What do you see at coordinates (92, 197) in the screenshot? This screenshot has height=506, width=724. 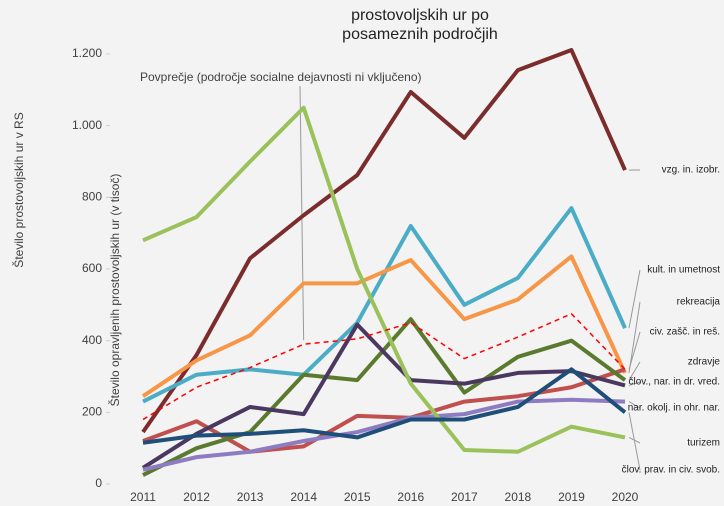 I see `y-tick-label: 800` at bounding box center [92, 197].